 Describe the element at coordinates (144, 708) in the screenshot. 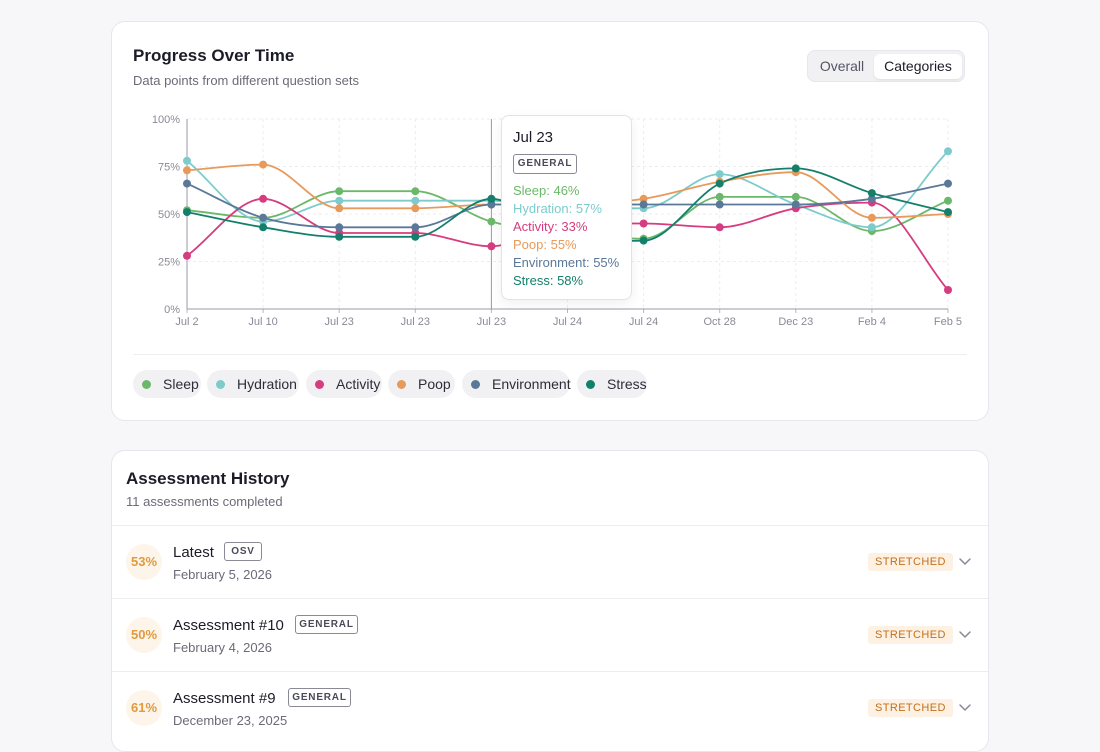

I see `score-badge: 61%` at that location.